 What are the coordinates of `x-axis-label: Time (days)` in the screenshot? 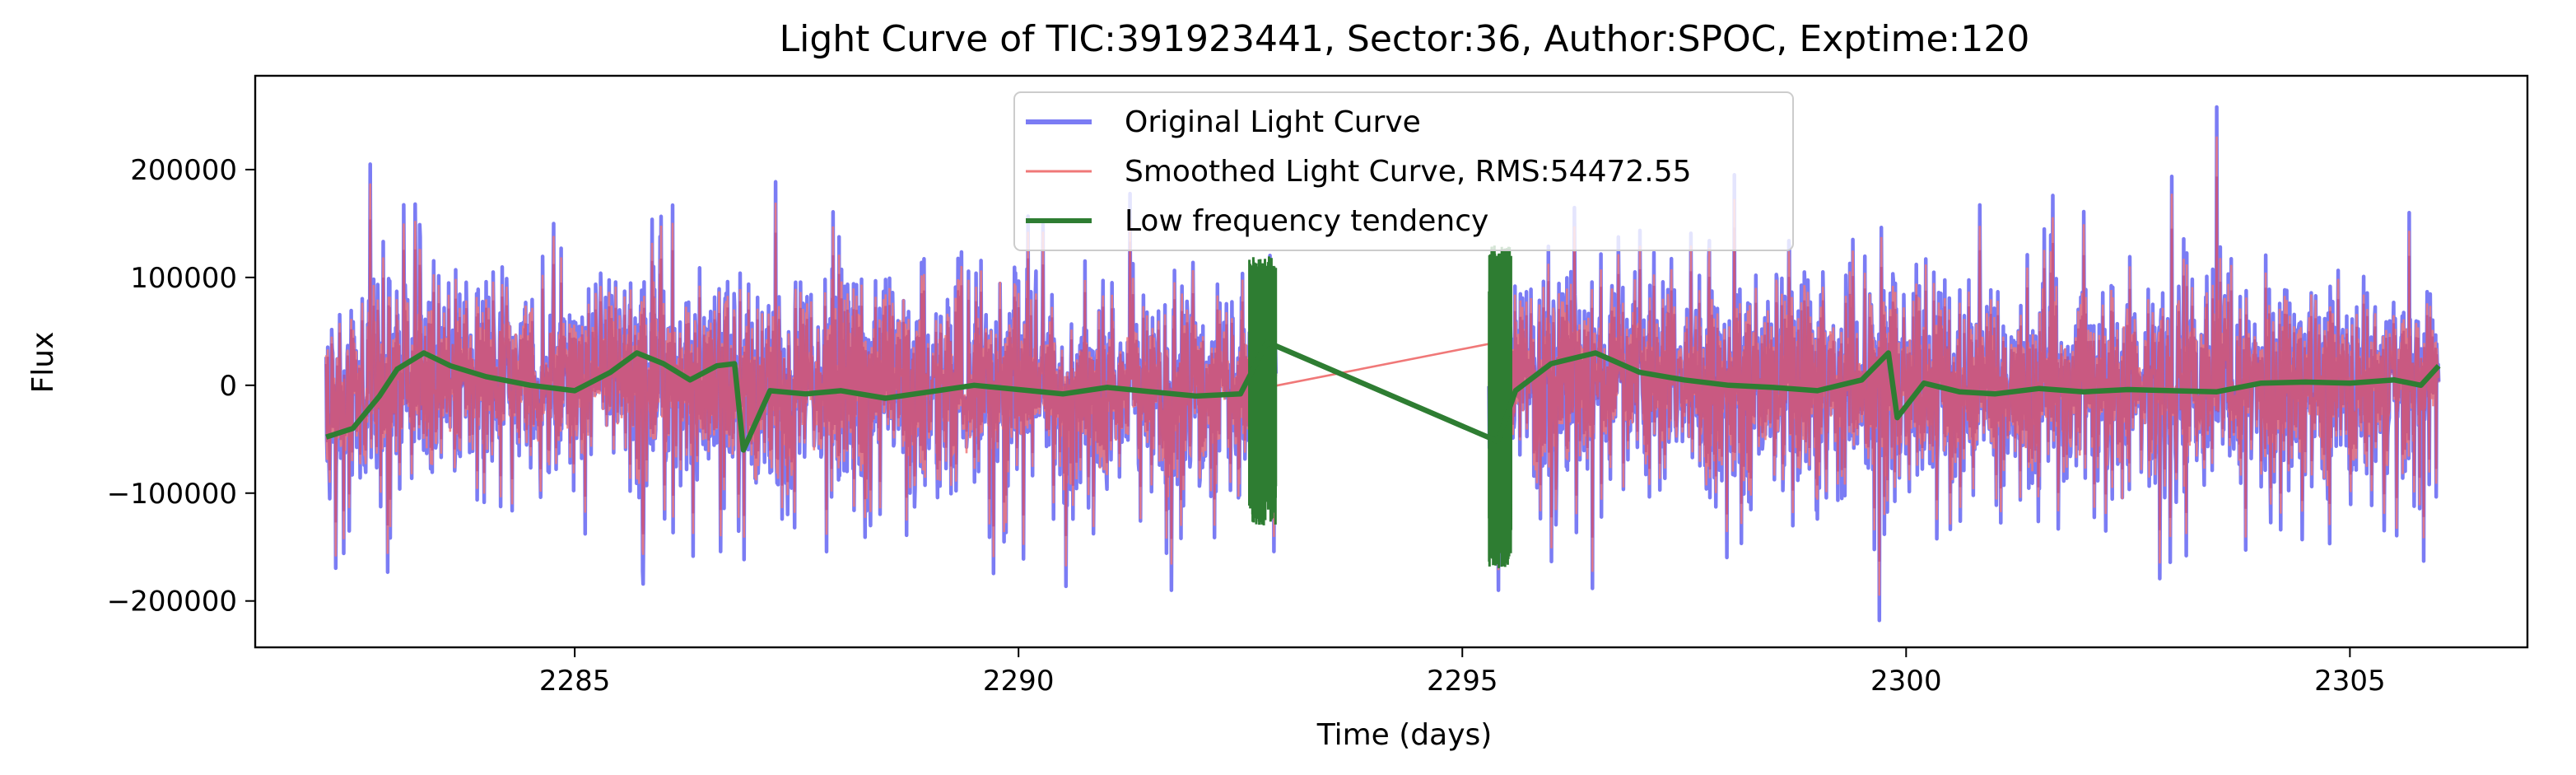 It's located at (1404, 735).